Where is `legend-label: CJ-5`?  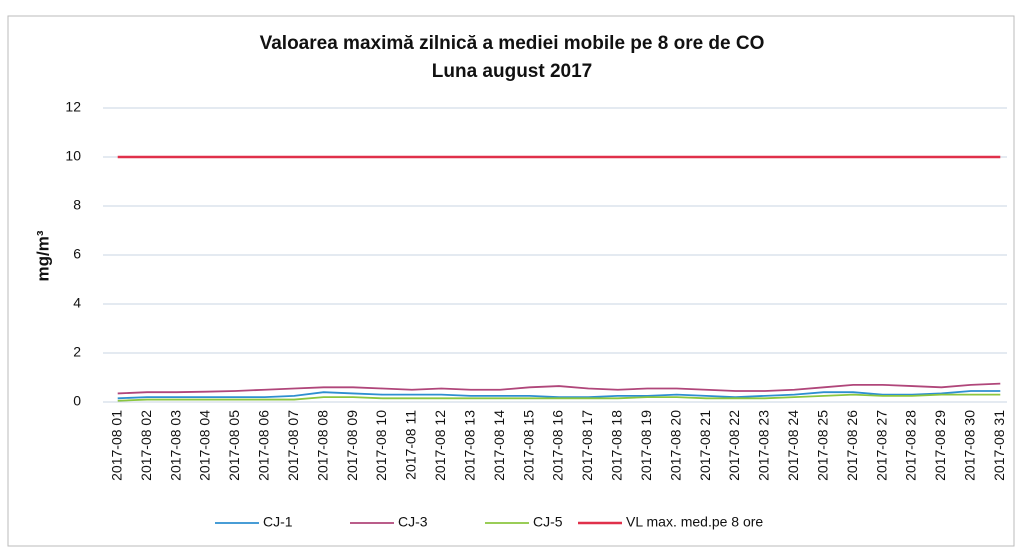 legend-label: CJ-5 is located at coordinates (548, 522).